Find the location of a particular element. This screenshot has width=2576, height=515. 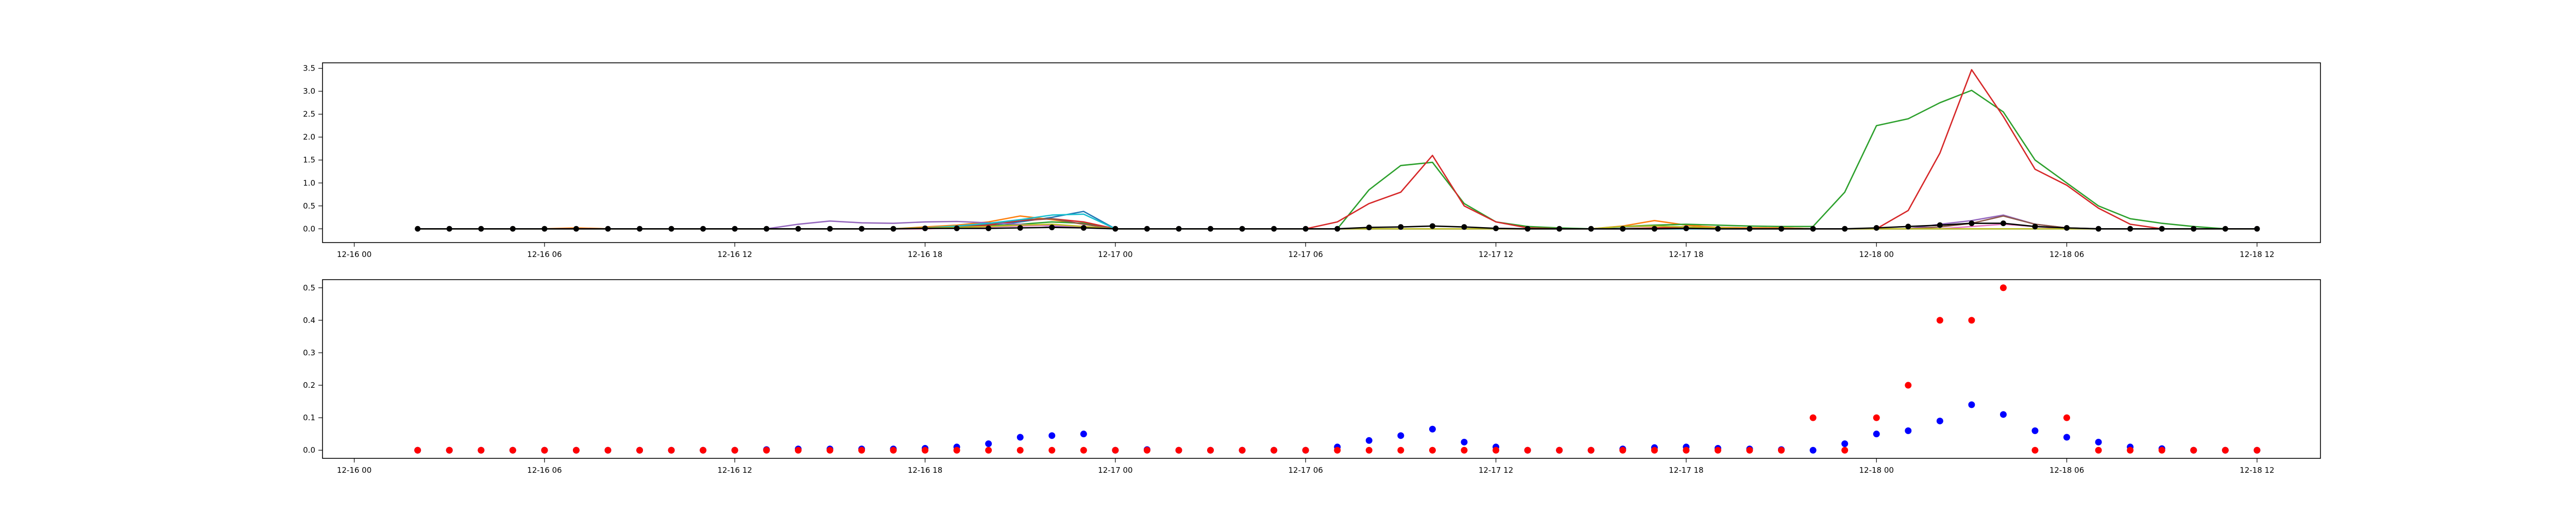

y-tick-label: 1.0 is located at coordinates (309, 182).